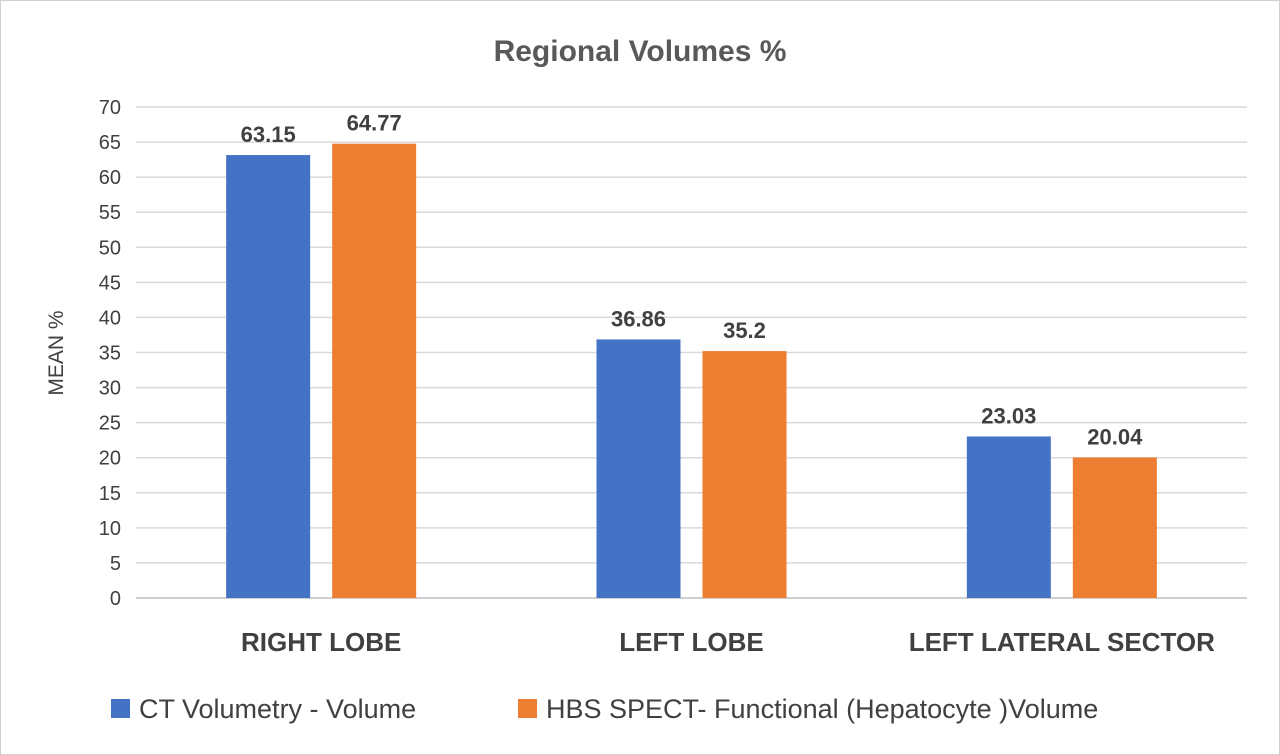  I want to click on y-axis-ticks: 0 5 10 15 20 25 30 35 40 45 50 55 60 65 70, so click(110, 353).